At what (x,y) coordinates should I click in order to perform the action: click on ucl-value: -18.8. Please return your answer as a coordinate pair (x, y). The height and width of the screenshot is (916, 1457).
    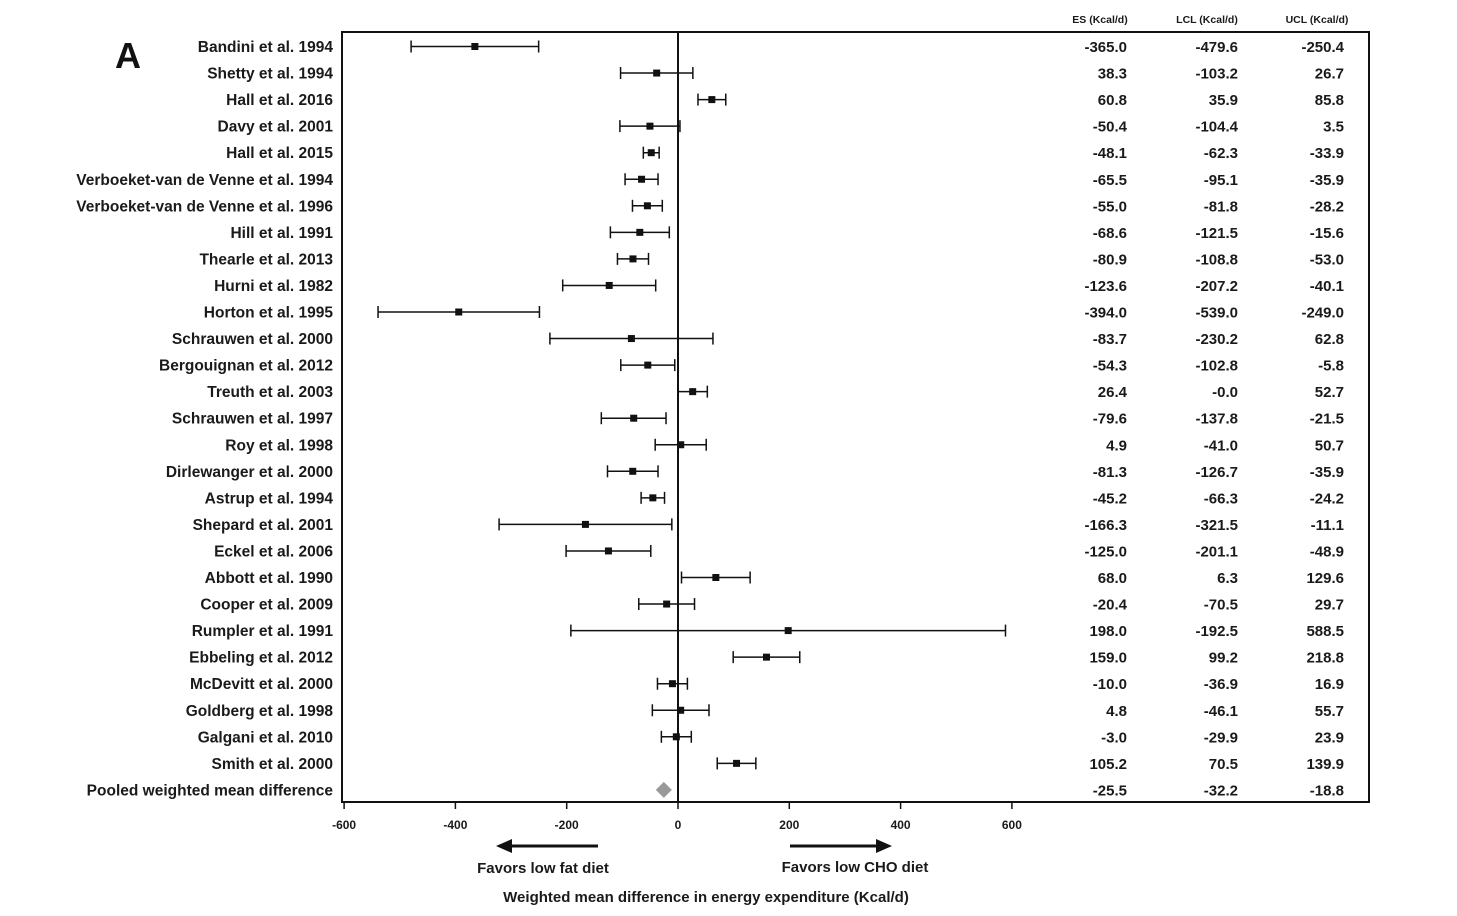
    Looking at the image, I should click on (1327, 790).